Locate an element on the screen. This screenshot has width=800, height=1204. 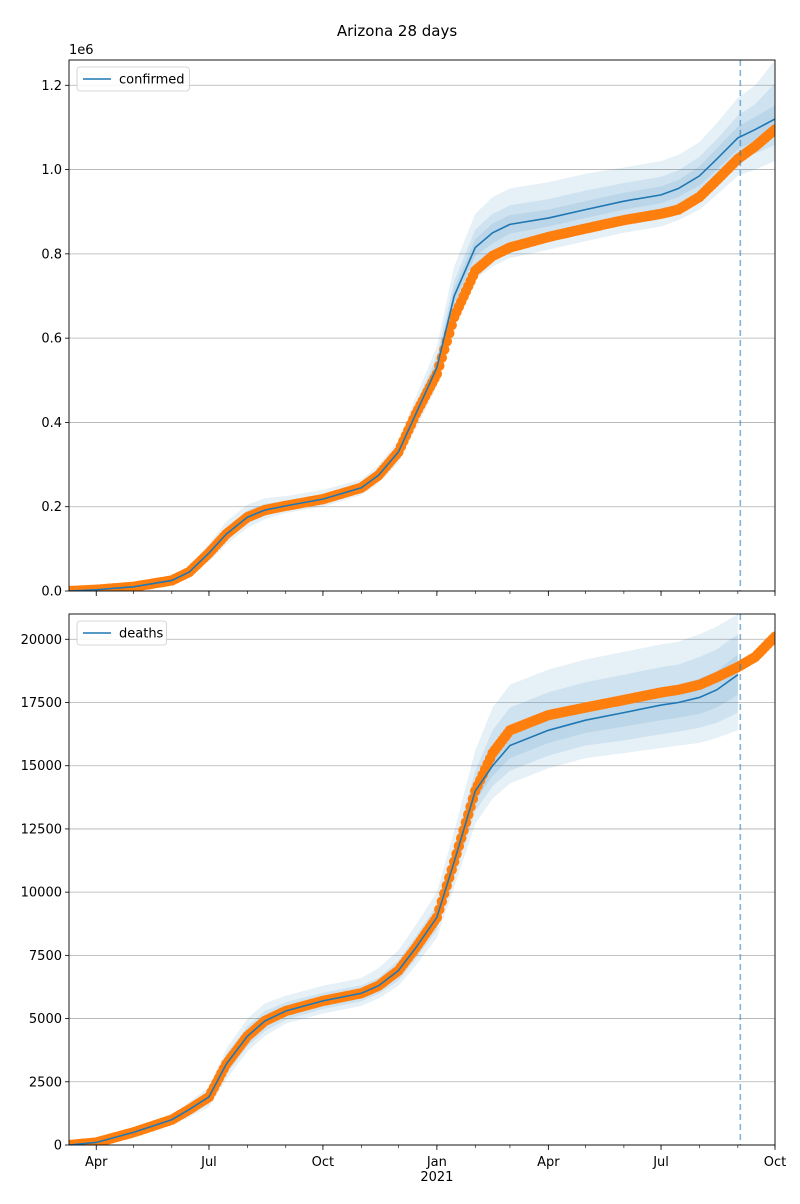
y-tick-label: 0.2 is located at coordinates (51, 507).